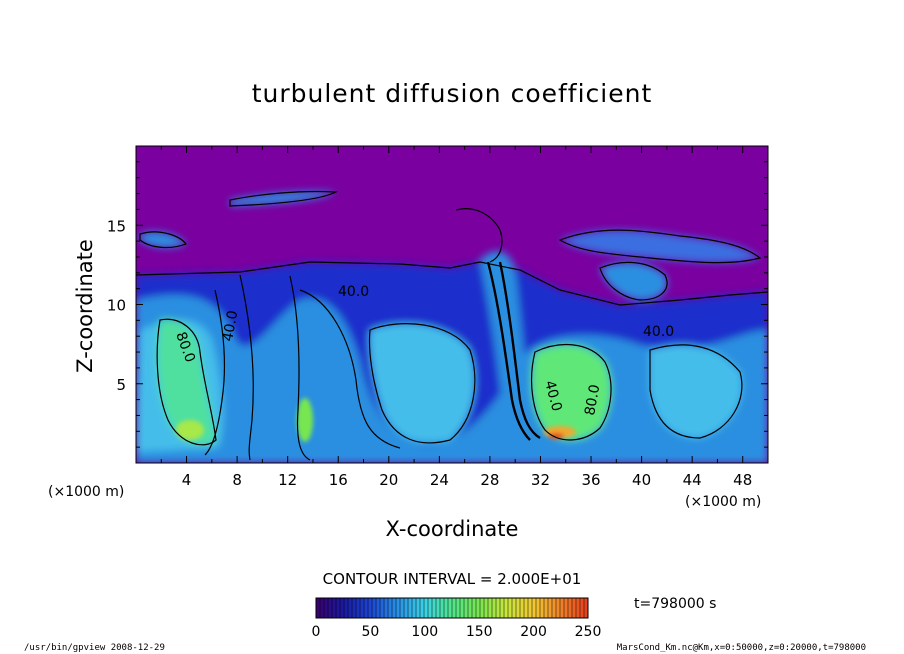 The height and width of the screenshot is (654, 904). I want to click on contour-label: 80.0, so click(592, 399).